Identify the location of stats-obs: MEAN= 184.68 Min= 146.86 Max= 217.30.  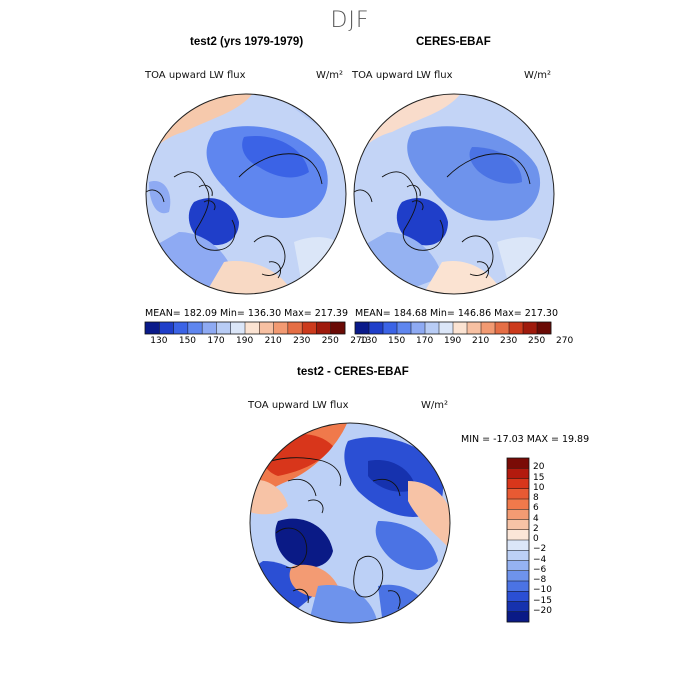
(457, 313).